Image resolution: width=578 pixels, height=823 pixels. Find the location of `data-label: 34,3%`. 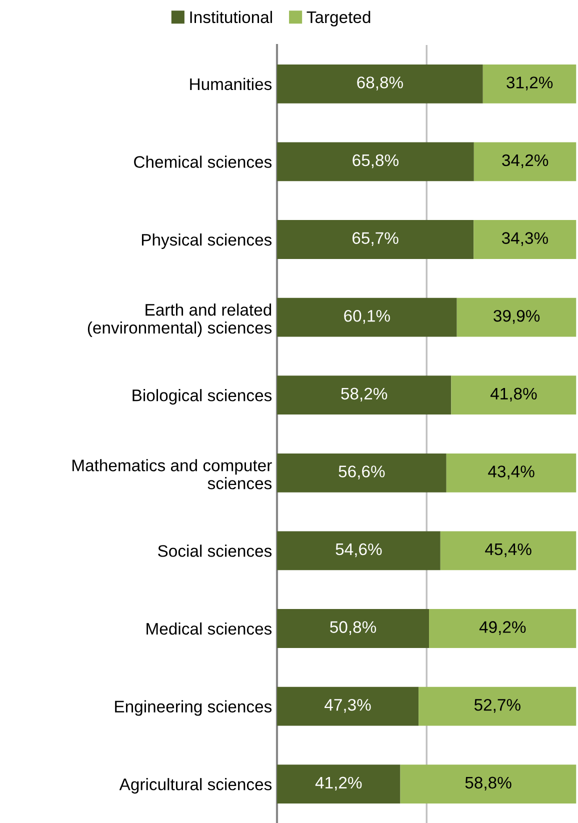

data-label: 34,3% is located at coordinates (525, 239).